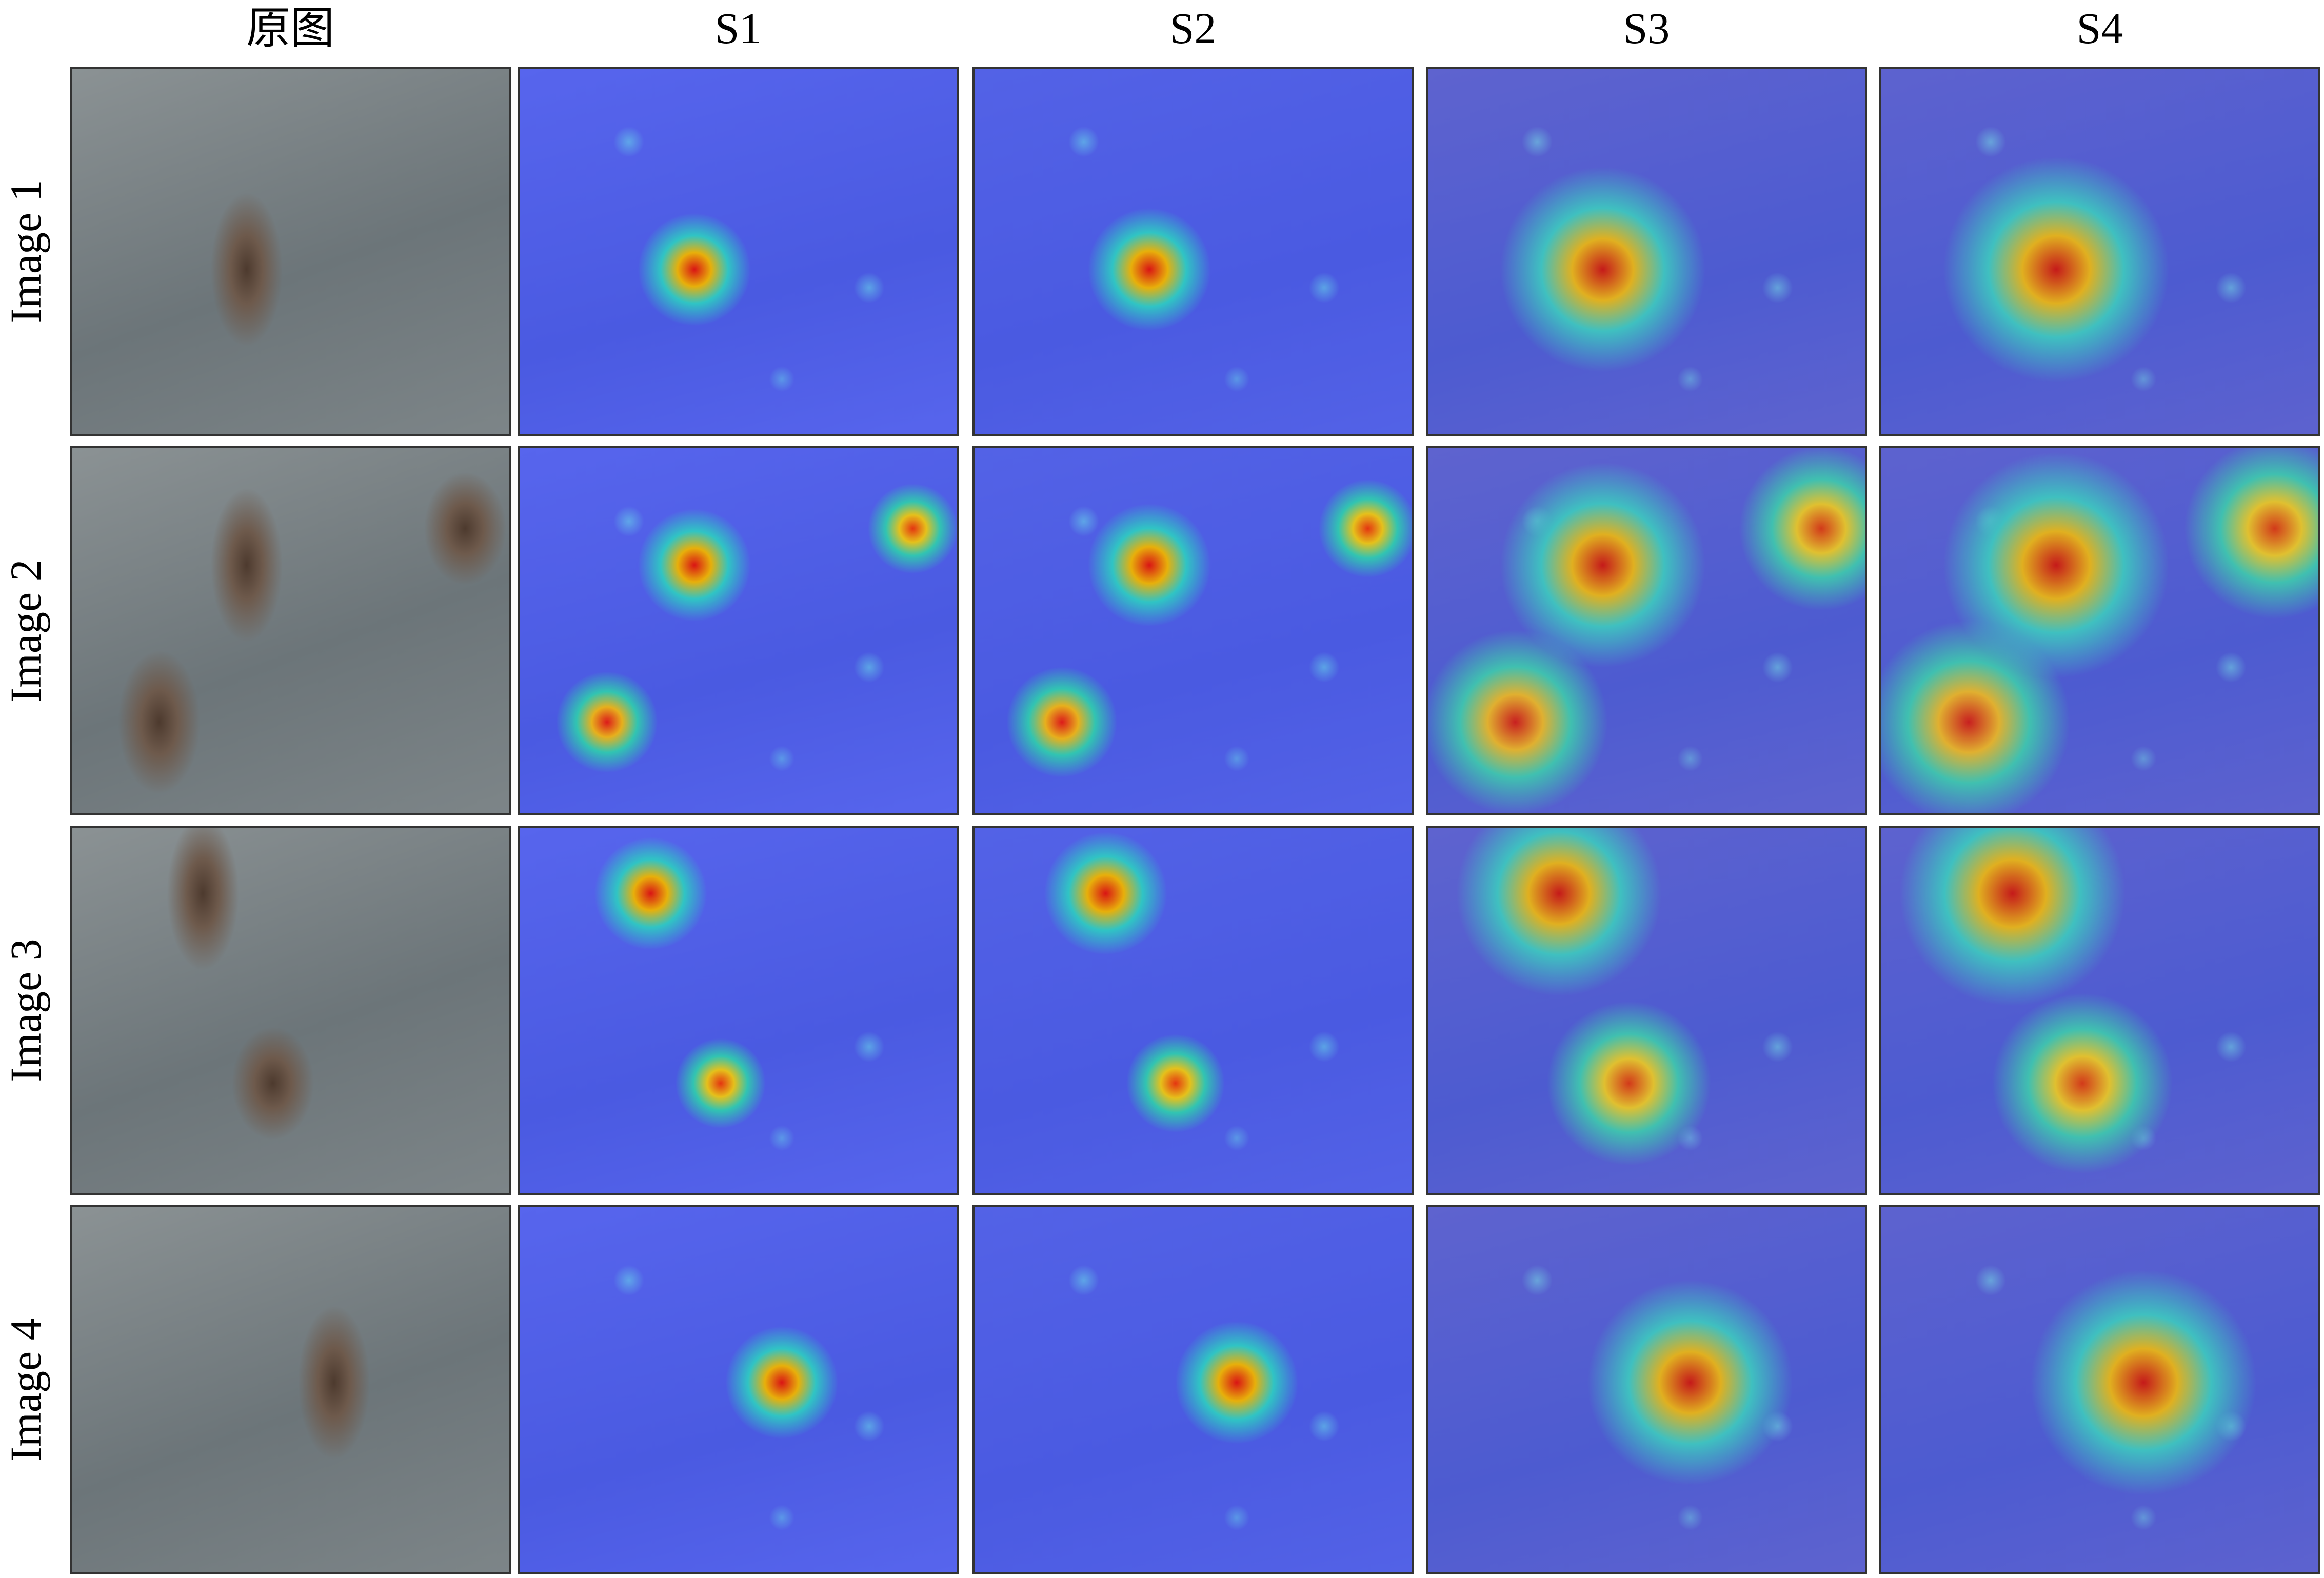  What do you see at coordinates (2099, 29) in the screenshot?
I see `column-header: S4` at bounding box center [2099, 29].